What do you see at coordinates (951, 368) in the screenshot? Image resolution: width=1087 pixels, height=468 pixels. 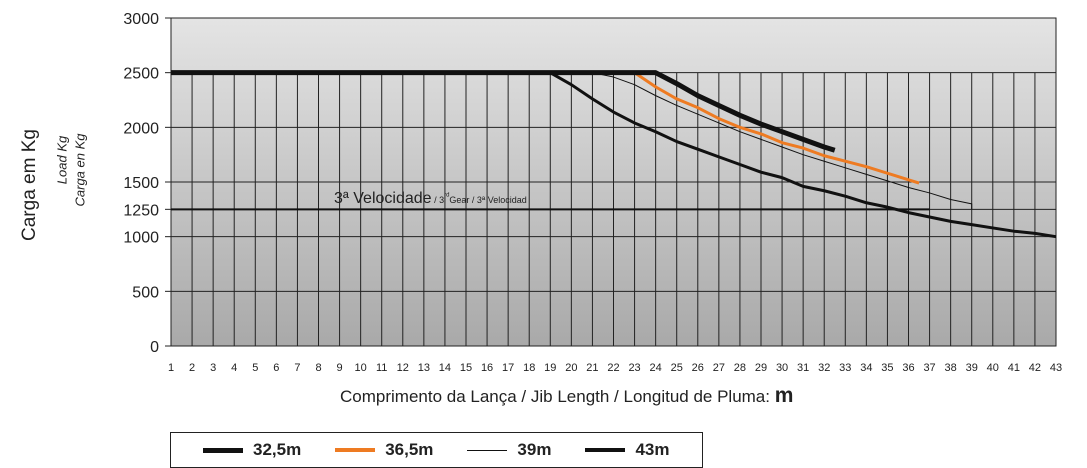 I see `x-tick-label: 38` at bounding box center [951, 368].